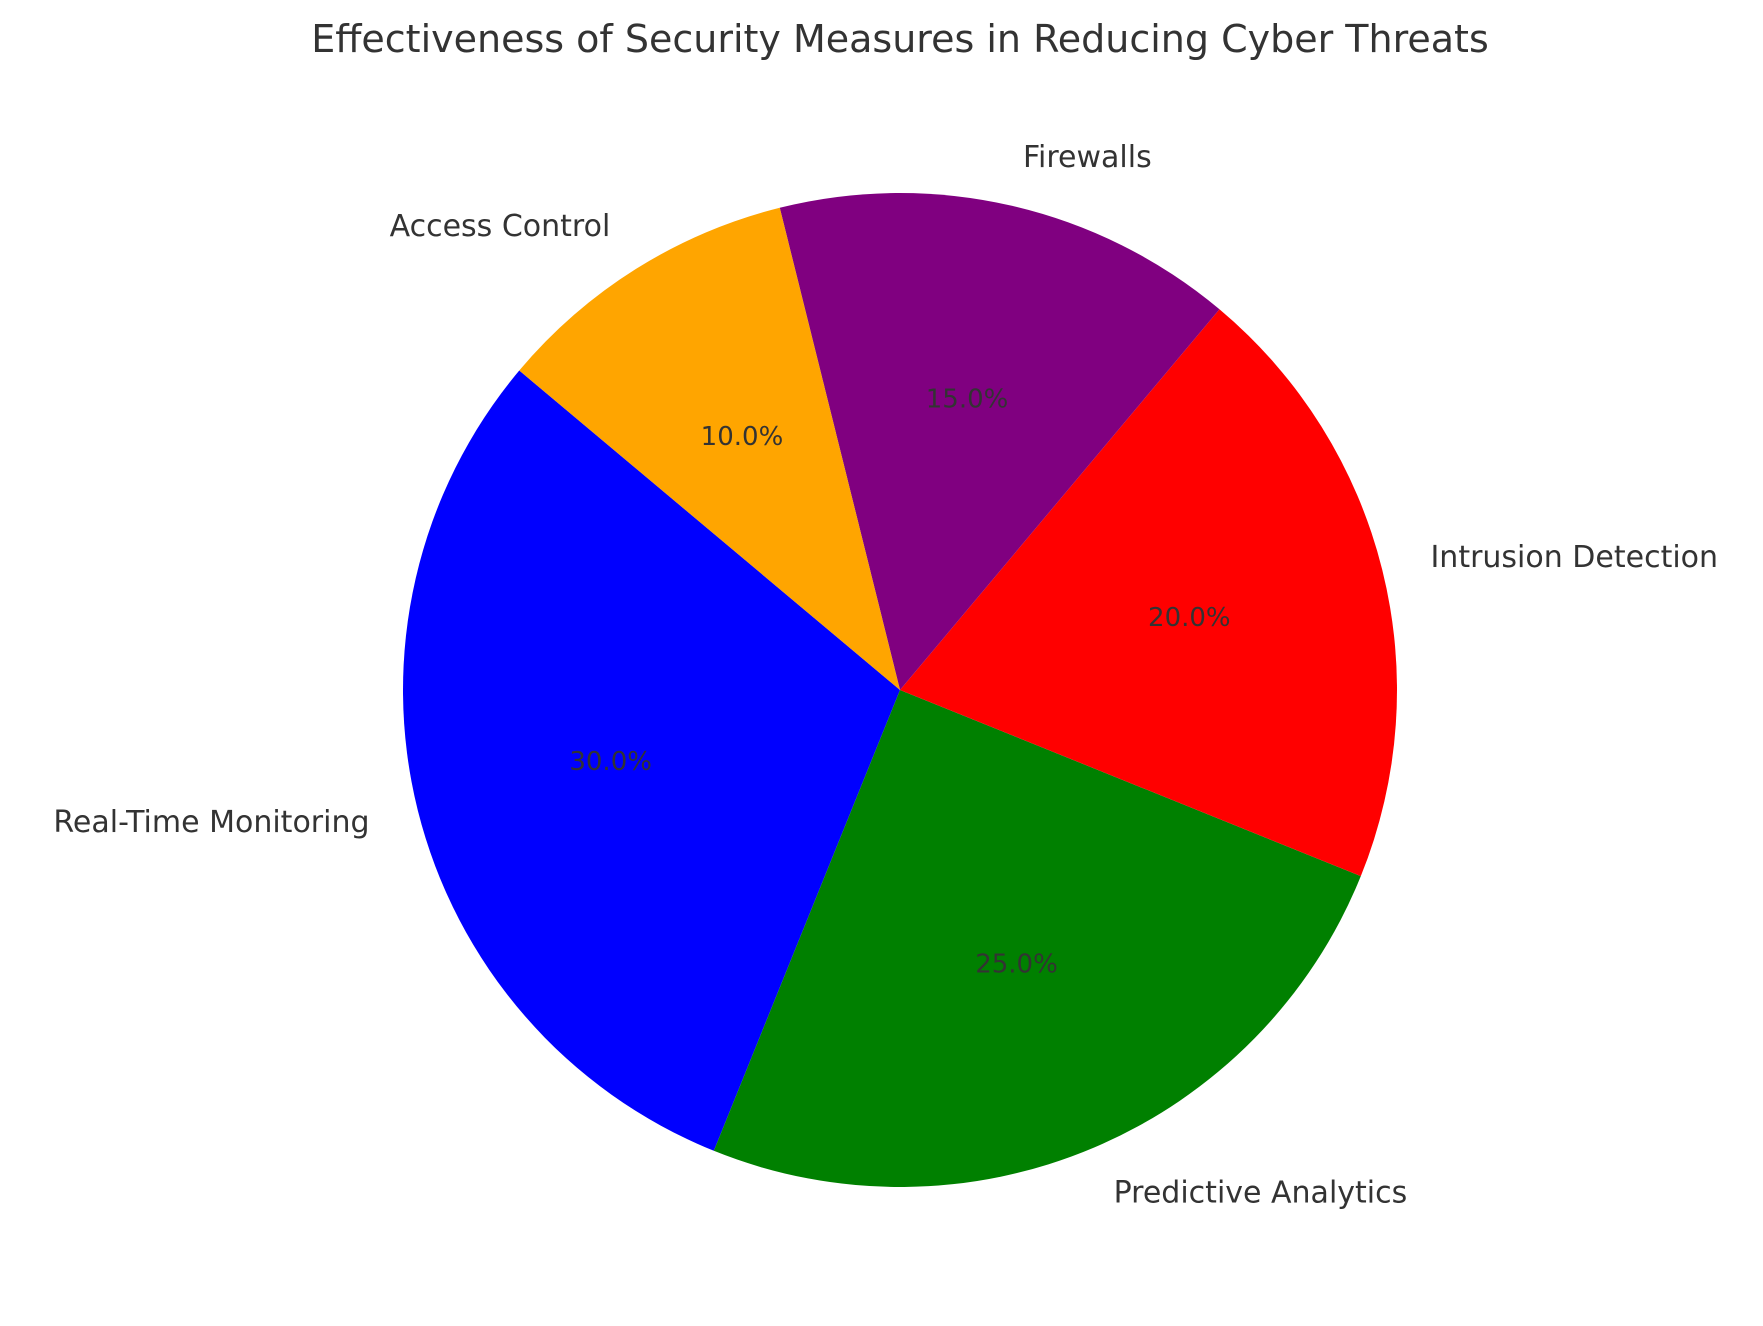 This screenshot has width=1763, height=1326. I want to click on percent-label-firewalls: 15.0%, so click(967, 399).